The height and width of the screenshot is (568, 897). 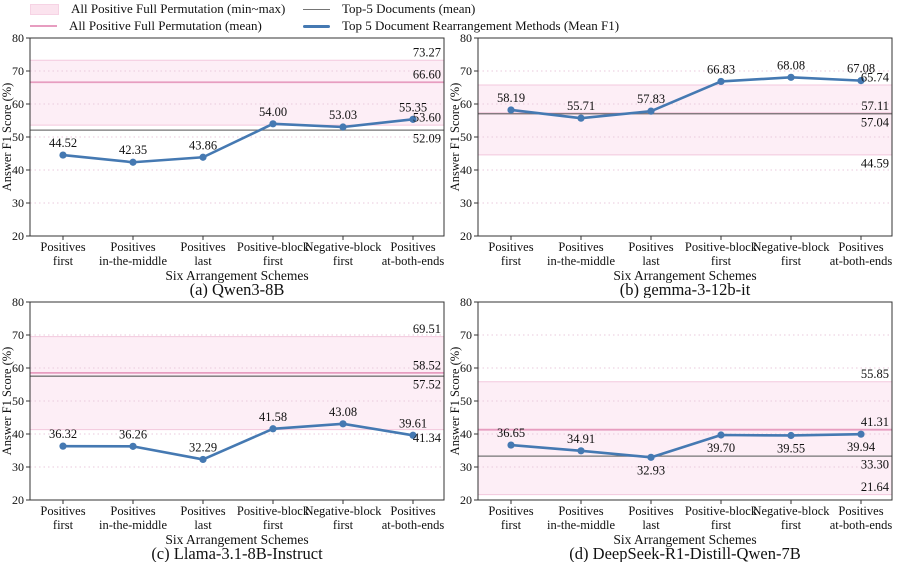 I want to click on point-label: 32.29, so click(x=203, y=447).